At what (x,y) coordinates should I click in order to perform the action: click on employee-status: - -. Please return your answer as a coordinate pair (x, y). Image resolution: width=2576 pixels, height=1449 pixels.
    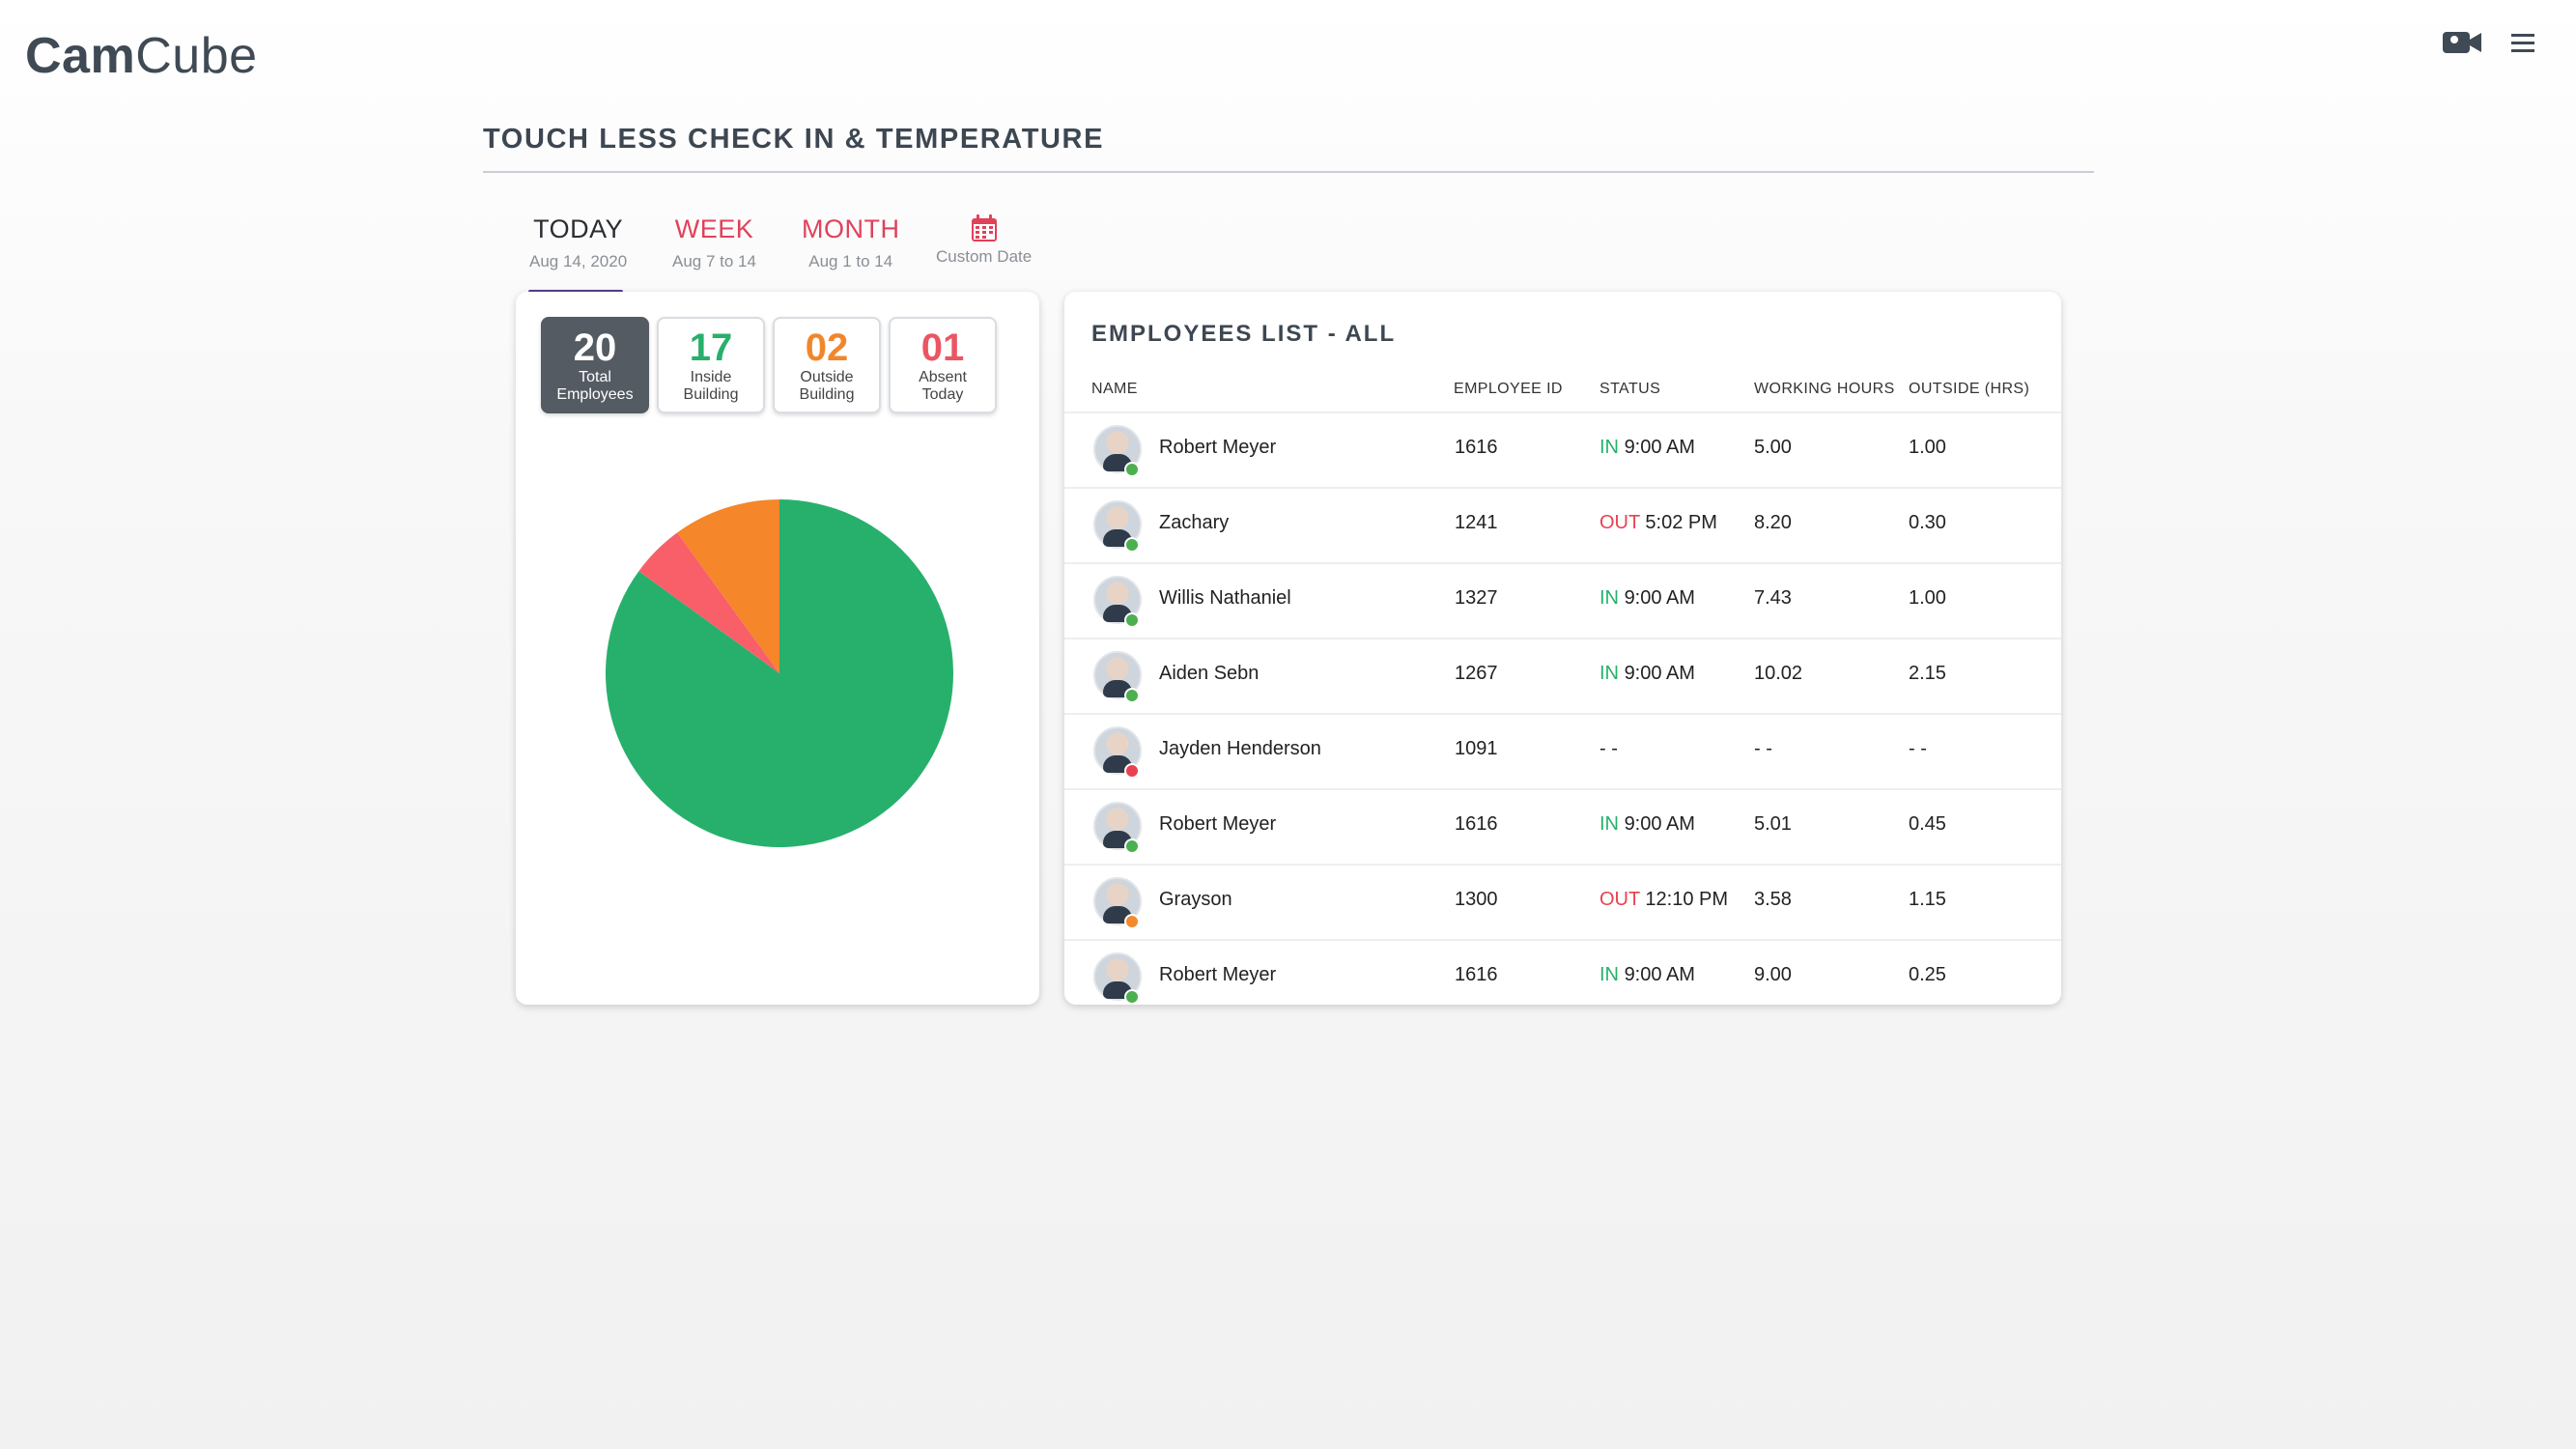
    Looking at the image, I should click on (1608, 749).